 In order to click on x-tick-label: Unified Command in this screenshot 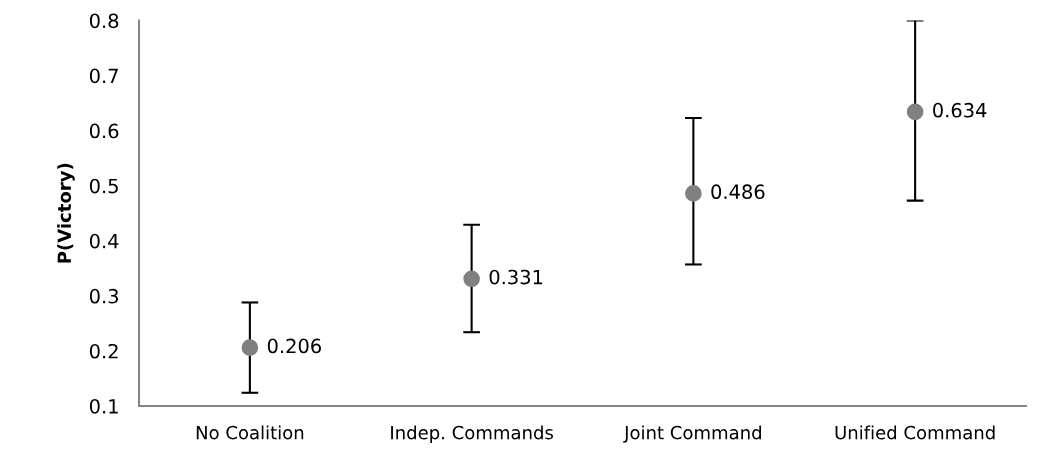, I will do `click(915, 432)`.